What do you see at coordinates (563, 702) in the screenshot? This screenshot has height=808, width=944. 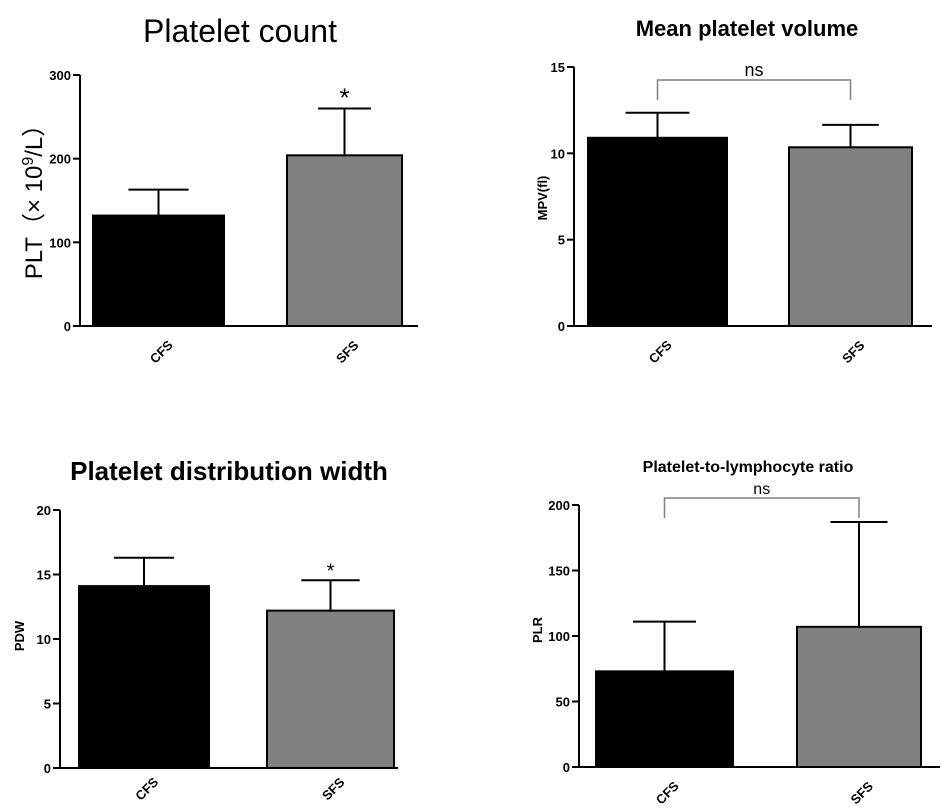 I see `y-tick-label: 50` at bounding box center [563, 702].